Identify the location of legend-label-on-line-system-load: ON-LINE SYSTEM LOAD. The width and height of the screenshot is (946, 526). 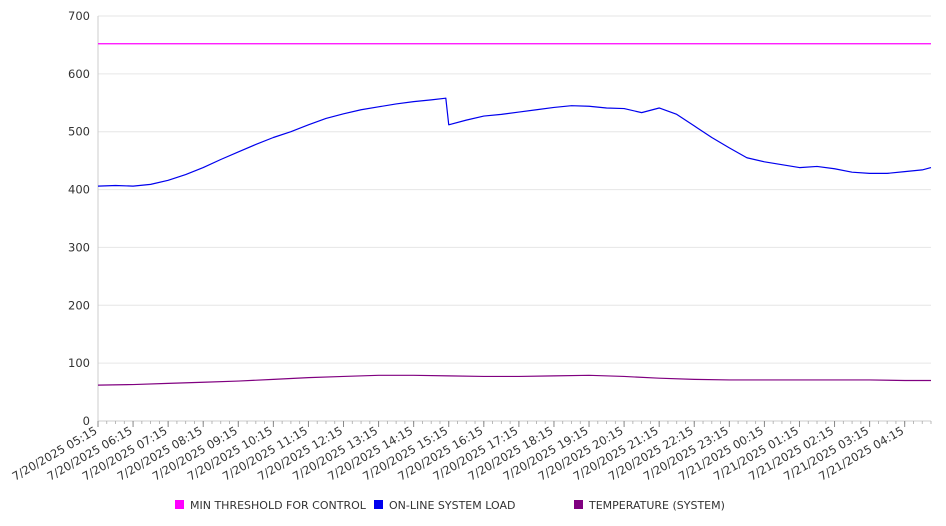
(452, 505).